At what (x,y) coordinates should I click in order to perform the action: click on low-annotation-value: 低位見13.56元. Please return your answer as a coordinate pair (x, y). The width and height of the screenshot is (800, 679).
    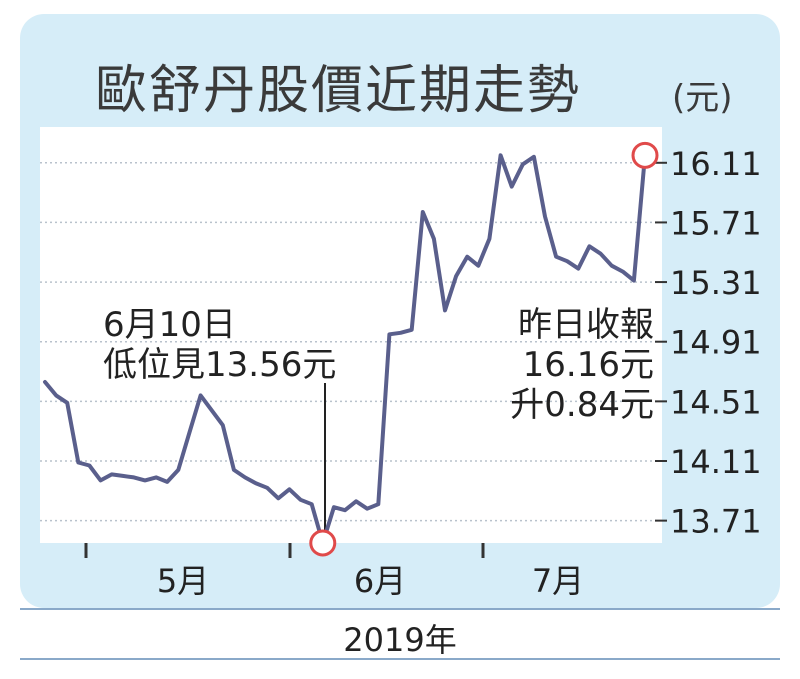
    Looking at the image, I should click on (220, 365).